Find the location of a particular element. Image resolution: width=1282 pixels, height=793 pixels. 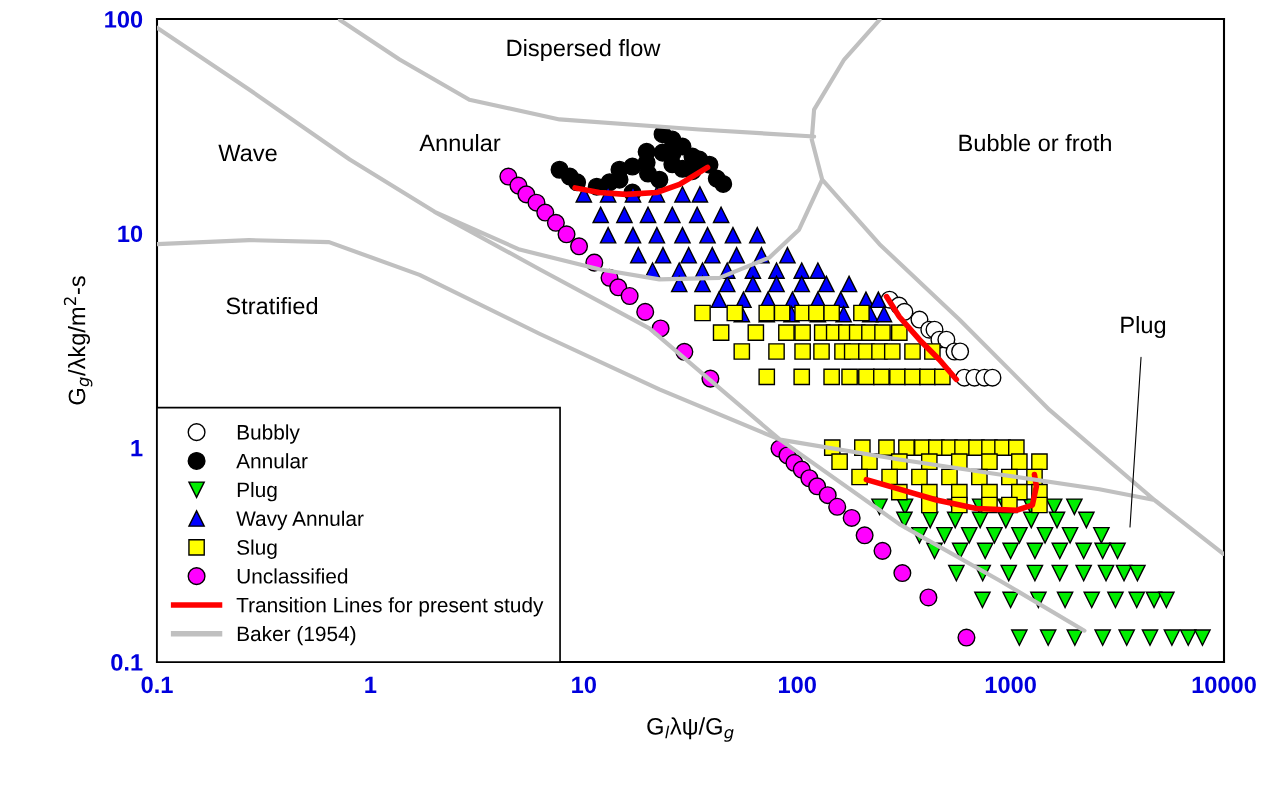

annotation: Wave is located at coordinates (247, 153).